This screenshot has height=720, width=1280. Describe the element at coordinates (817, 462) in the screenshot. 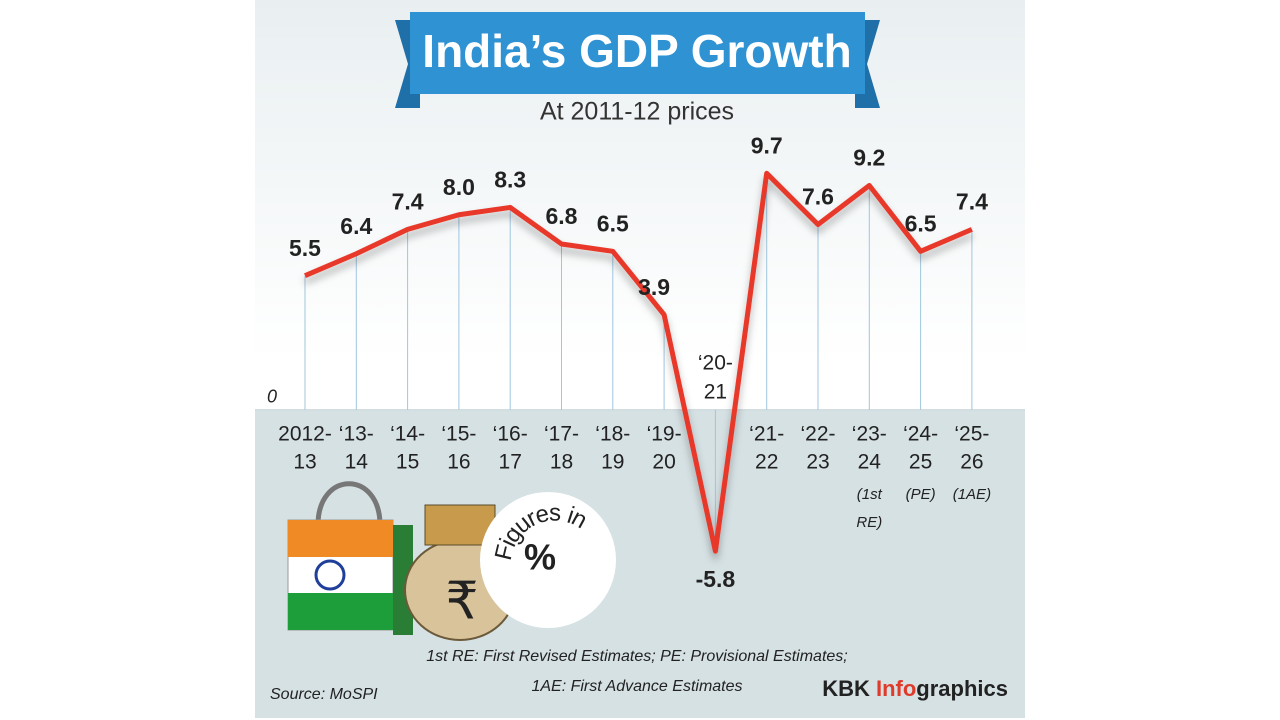

I see `x-tick-label: 23` at that location.